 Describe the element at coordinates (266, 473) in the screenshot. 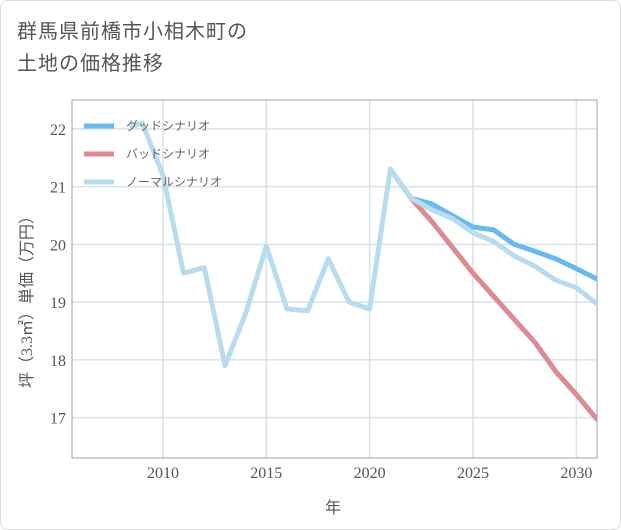

I see `x-tick-label: 2015` at that location.